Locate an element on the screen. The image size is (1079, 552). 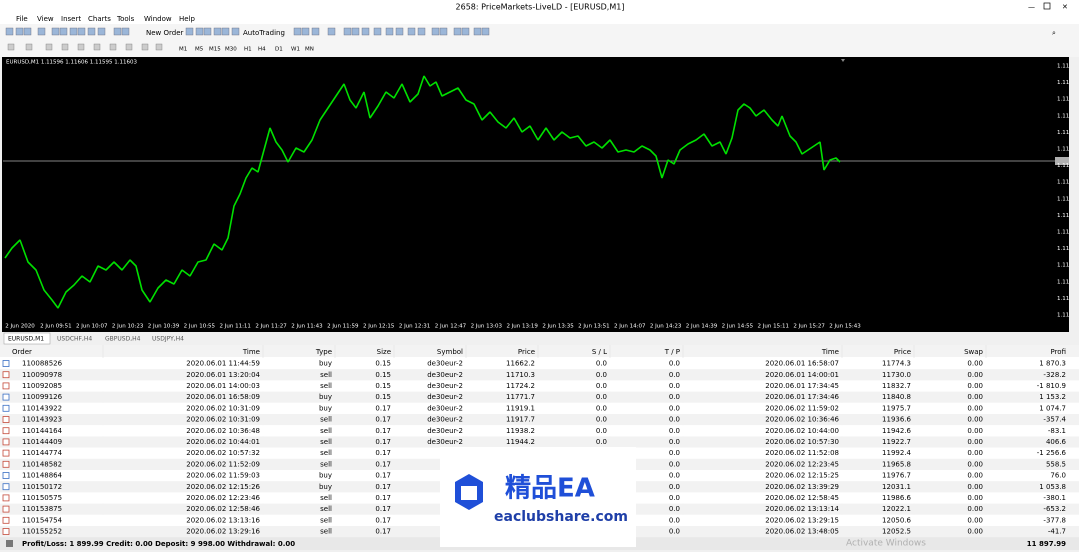
table-cell: 11730.0 is located at coordinates (896, 375).